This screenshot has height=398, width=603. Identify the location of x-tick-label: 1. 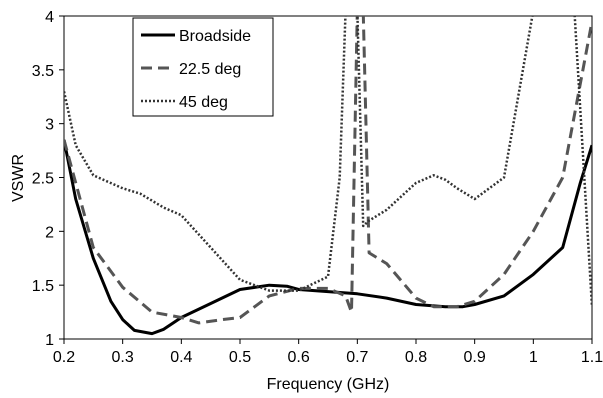
(533, 357).